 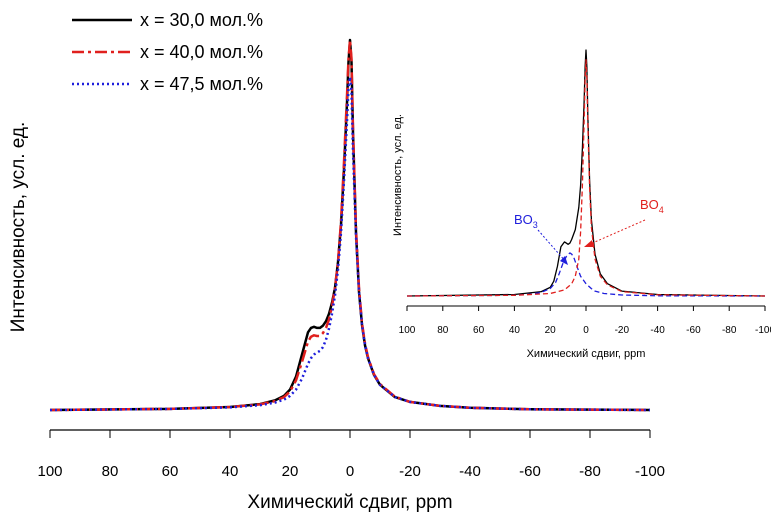 I want to click on inset-x-tick-label: -100, so click(x=763, y=330).